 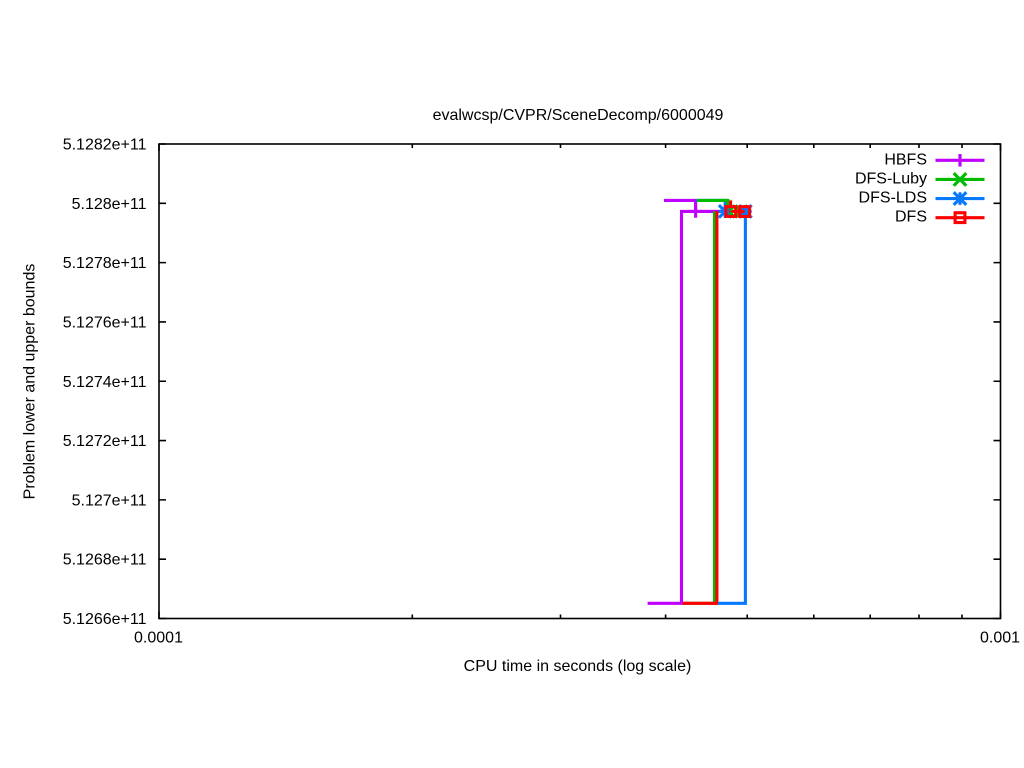 I want to click on svg-text:CPU time in seconds (log scale: CPU time in seconds (log scale), so click(x=578, y=666).